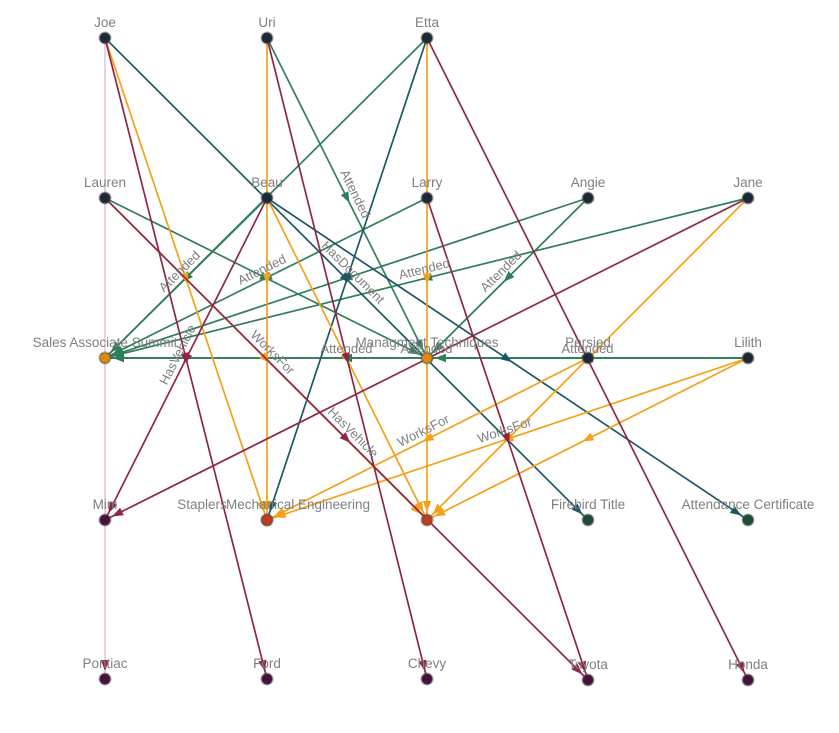  What do you see at coordinates (588, 182) in the screenshot?
I see `node-label-angie: Angie` at bounding box center [588, 182].